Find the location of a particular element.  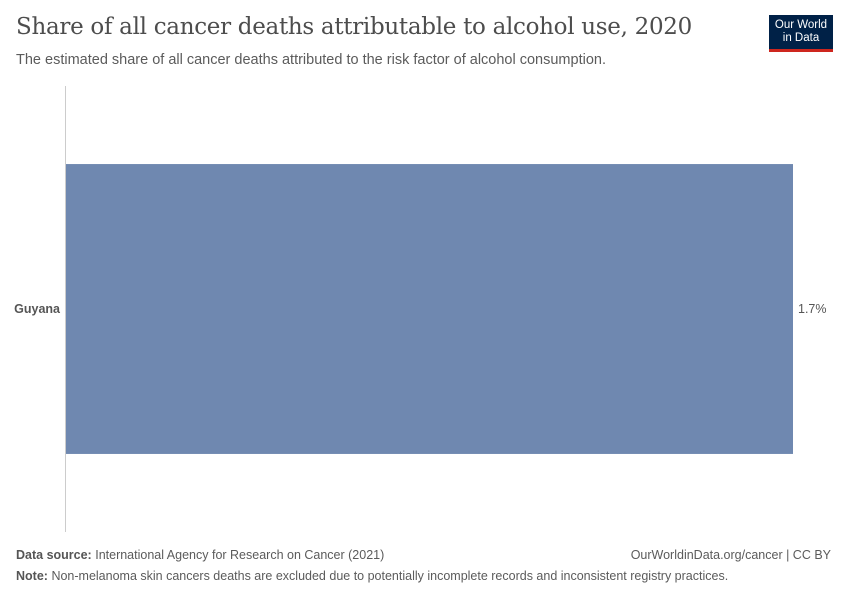

logo-text: Our World in Data is located at coordinates (801, 31).